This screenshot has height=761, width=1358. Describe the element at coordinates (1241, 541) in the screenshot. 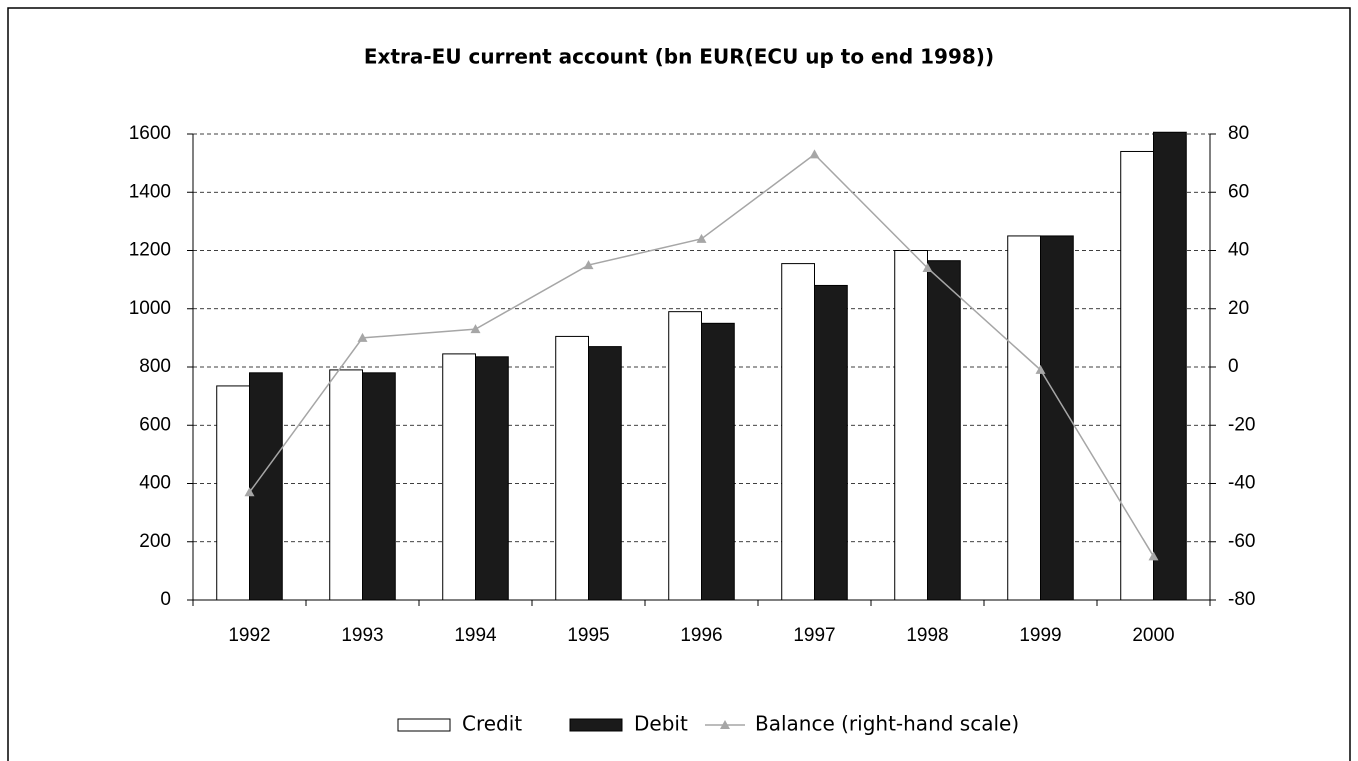

I see `y2-tick-label: -60` at that location.